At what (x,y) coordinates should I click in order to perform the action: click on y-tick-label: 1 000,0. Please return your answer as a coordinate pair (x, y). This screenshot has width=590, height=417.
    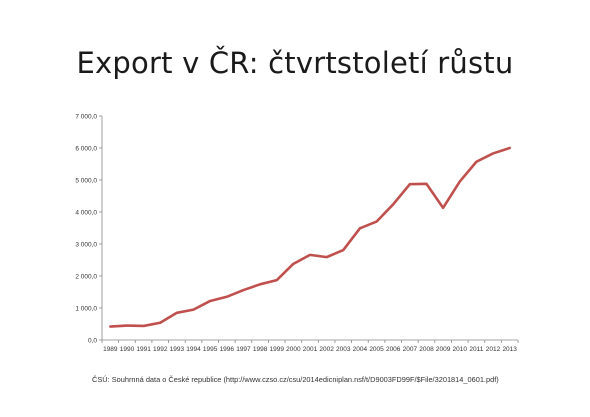
    Looking at the image, I should click on (86, 308).